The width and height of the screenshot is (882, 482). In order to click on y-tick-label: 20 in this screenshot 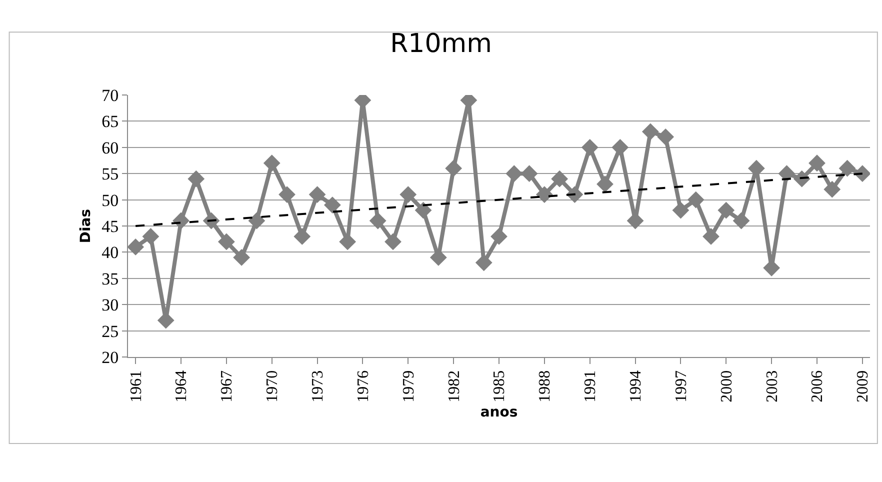, I will do `click(110, 357)`.